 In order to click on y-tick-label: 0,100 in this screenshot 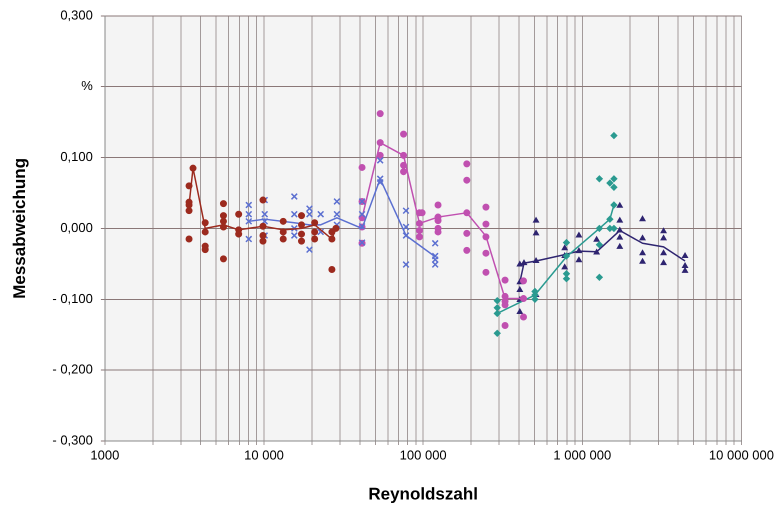, I will do `click(76, 156)`.